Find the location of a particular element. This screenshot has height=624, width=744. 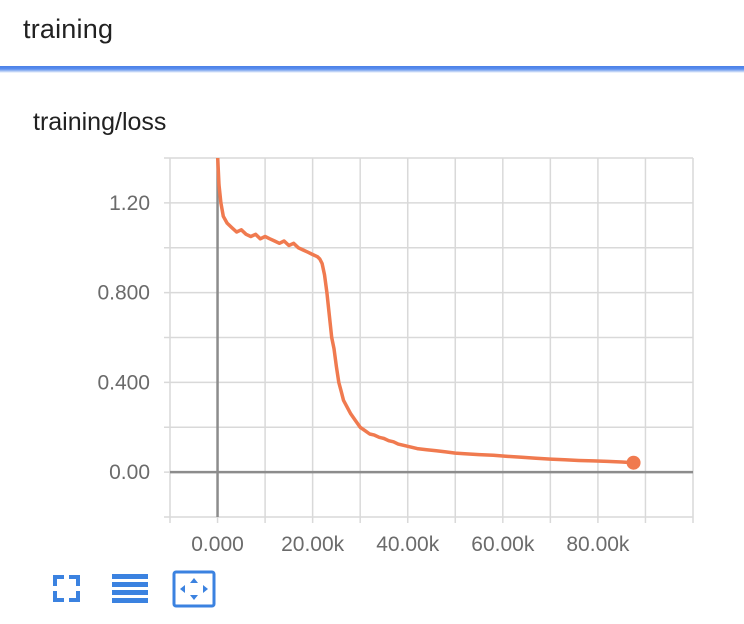

loss-series-endpoint is located at coordinates (633, 462).